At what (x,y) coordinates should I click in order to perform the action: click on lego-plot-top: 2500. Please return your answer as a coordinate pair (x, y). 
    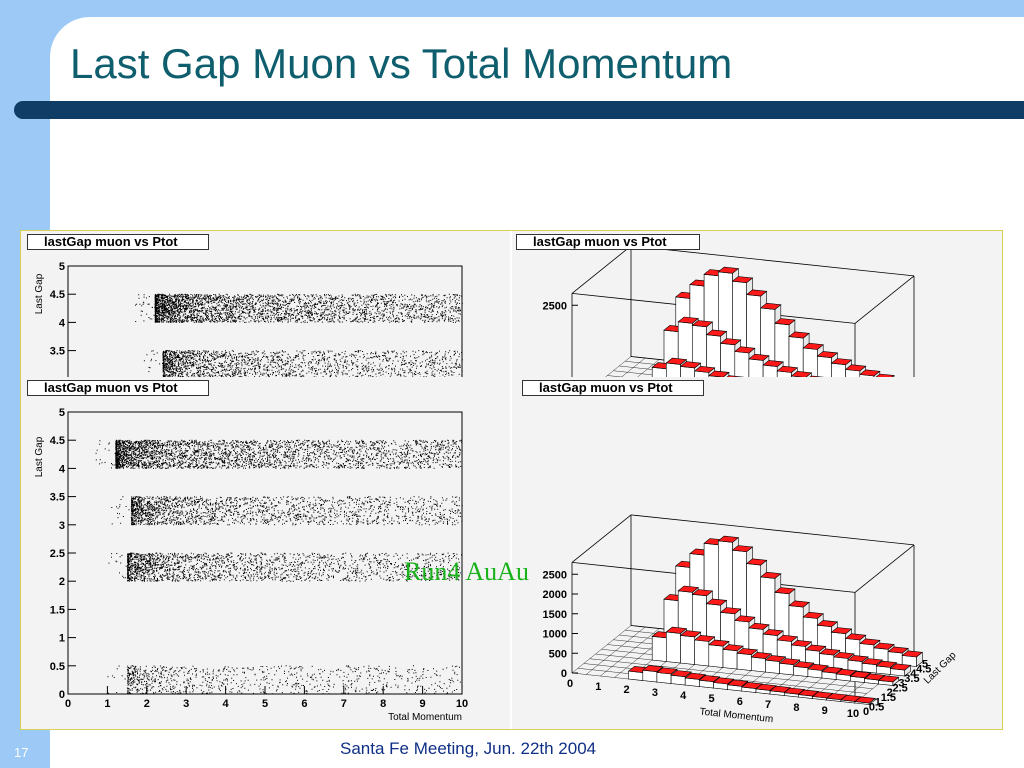
    Looking at the image, I should click on (729, 311).